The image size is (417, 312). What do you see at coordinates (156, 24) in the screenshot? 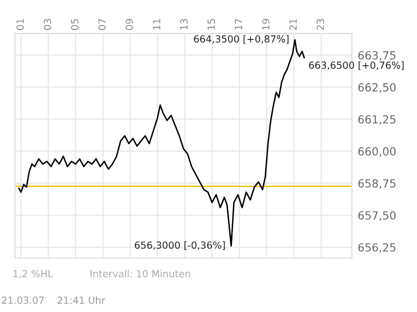
I see `x-tick-label: 11` at bounding box center [156, 24].